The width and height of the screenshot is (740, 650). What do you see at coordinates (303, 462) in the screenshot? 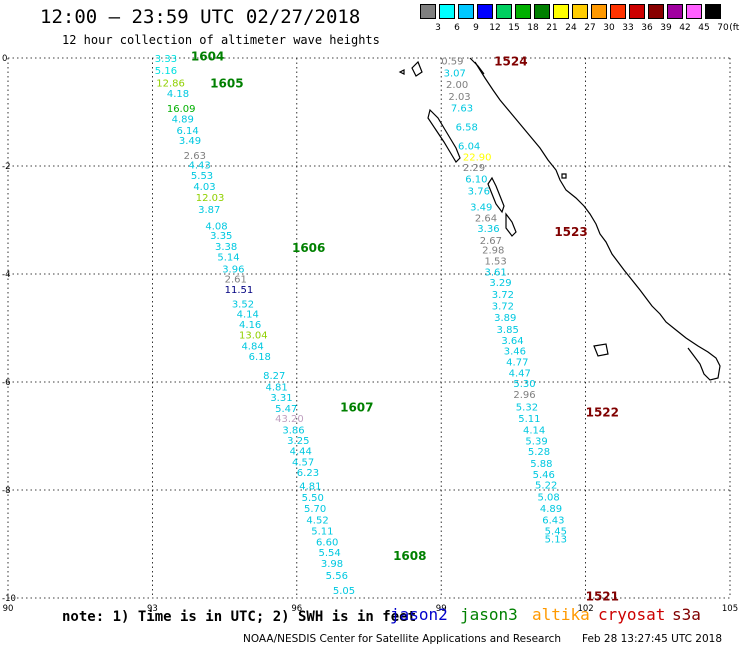
I see `wave-height-value: 4.57` at bounding box center [303, 462].